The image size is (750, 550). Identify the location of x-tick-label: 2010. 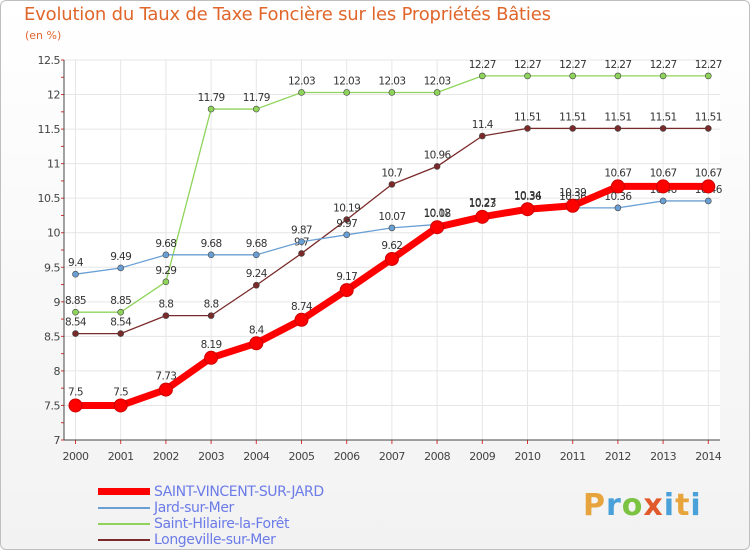
(528, 456).